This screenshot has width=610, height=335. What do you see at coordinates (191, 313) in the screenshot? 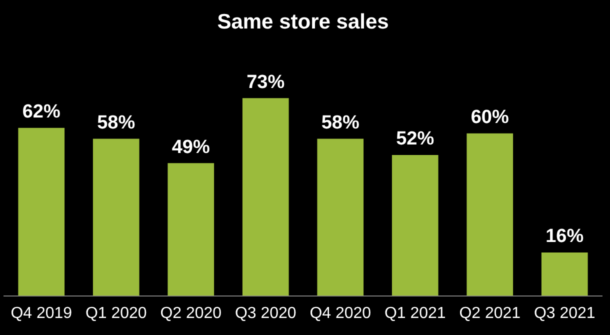
I see `x-tick-label: Q2 2020` at bounding box center [191, 313].